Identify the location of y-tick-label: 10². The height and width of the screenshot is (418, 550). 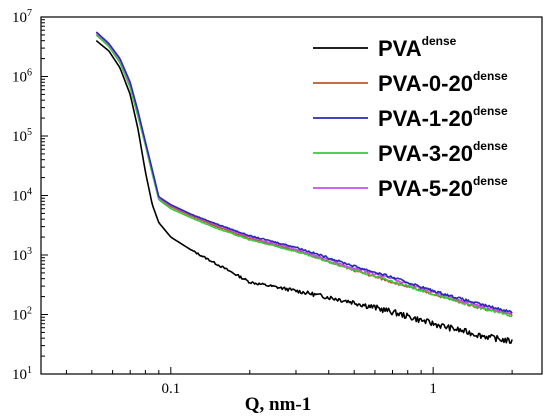
(22, 315).